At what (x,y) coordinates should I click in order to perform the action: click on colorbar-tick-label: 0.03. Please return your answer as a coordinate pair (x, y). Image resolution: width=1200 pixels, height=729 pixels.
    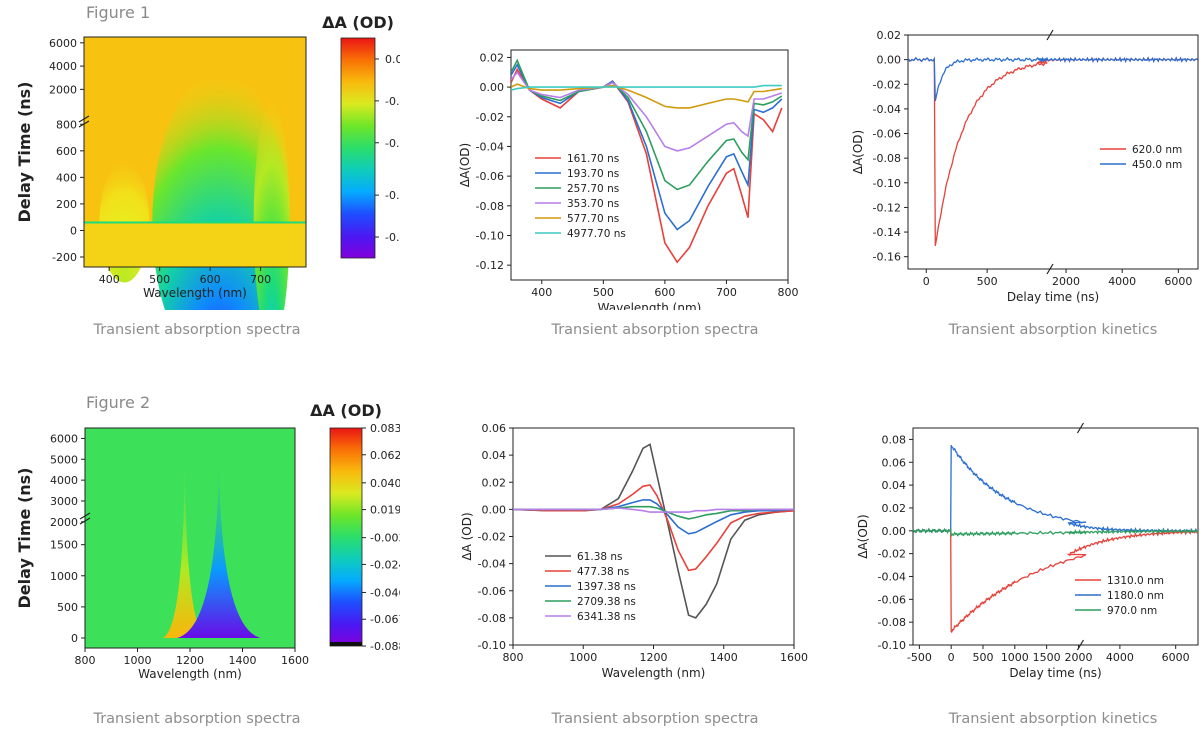
    Looking at the image, I should click on (392, 59).